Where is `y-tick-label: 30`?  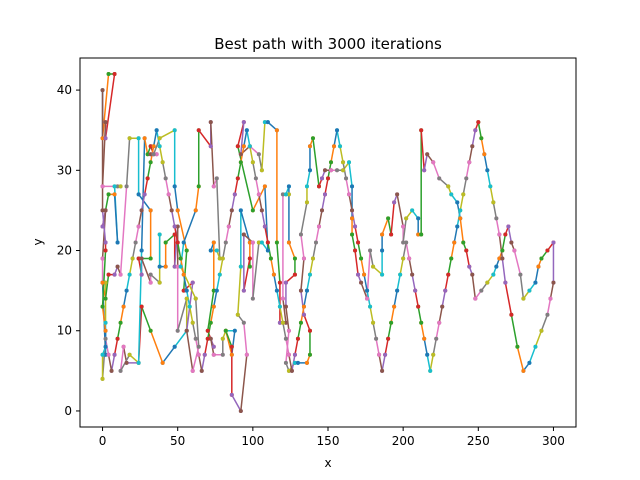
y-tick-label: 30 is located at coordinates (64, 170).